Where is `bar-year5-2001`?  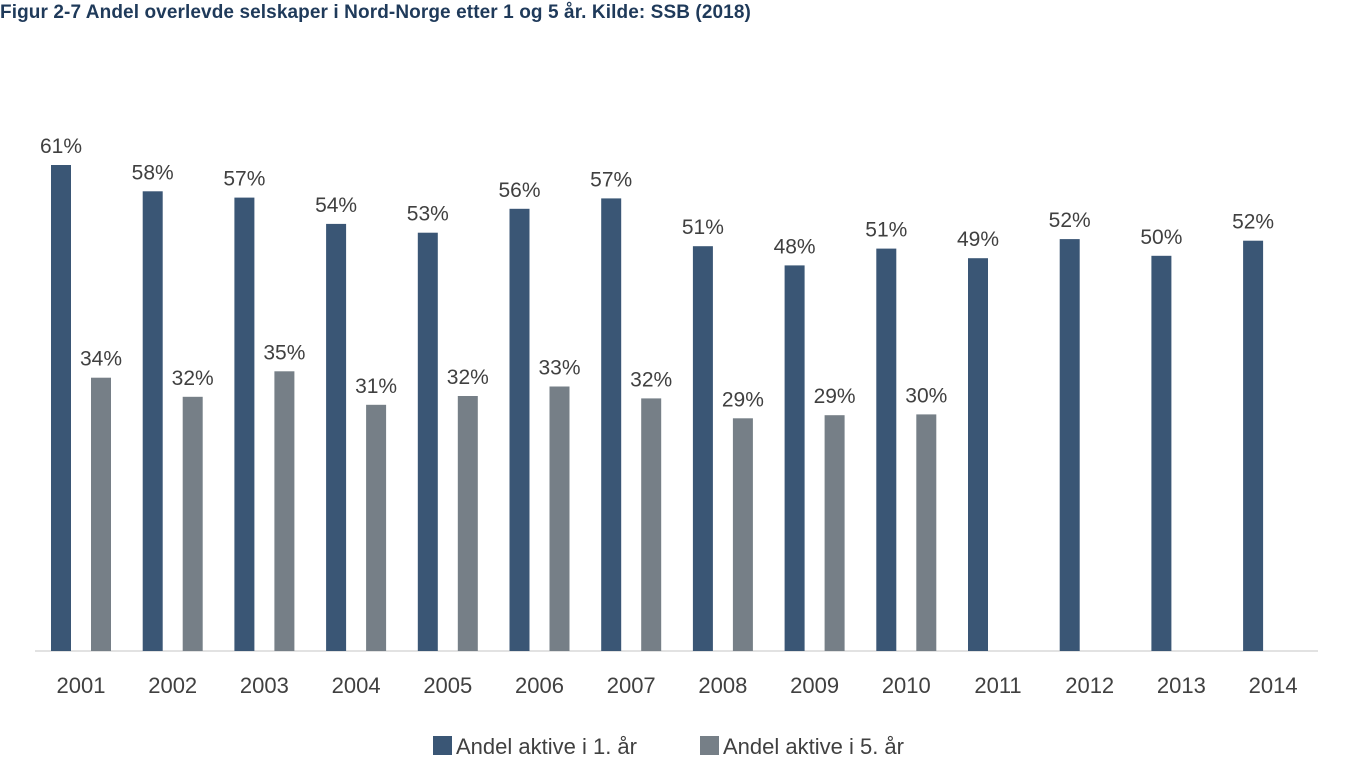
bar-year5-2001 is located at coordinates (101, 514).